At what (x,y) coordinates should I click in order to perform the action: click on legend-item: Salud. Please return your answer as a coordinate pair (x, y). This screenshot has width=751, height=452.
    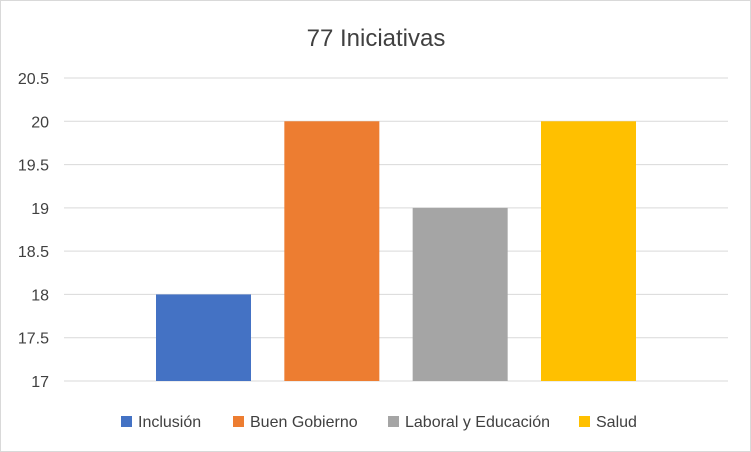
    Looking at the image, I should click on (608, 422).